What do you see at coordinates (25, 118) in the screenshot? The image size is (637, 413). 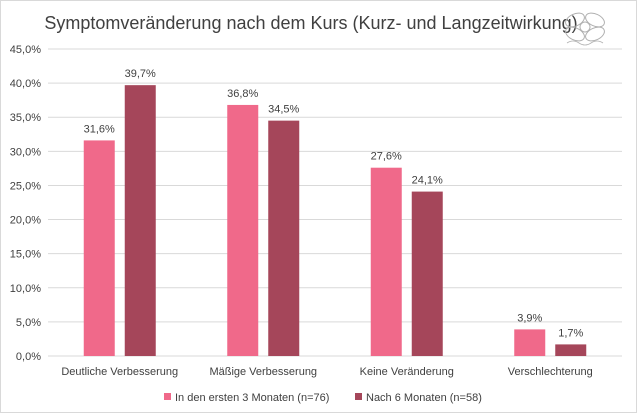 I see `y-tick-label: 35,0%` at bounding box center [25, 118].